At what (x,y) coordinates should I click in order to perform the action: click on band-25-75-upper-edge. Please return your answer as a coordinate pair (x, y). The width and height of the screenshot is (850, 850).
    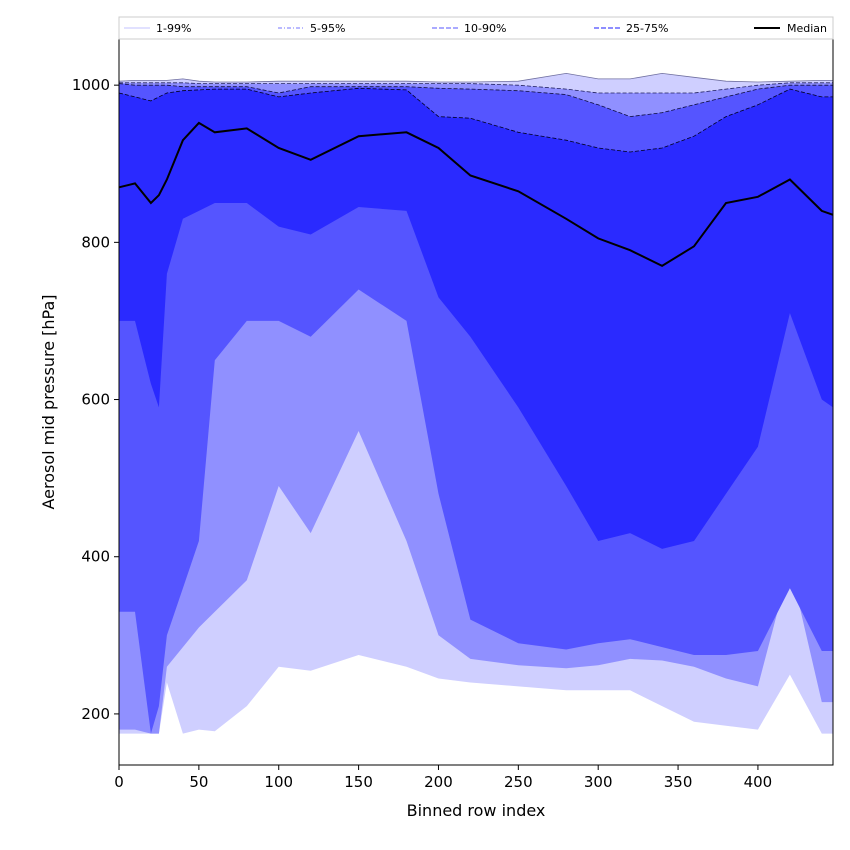
    Looking at the image, I should click on (475, 120).